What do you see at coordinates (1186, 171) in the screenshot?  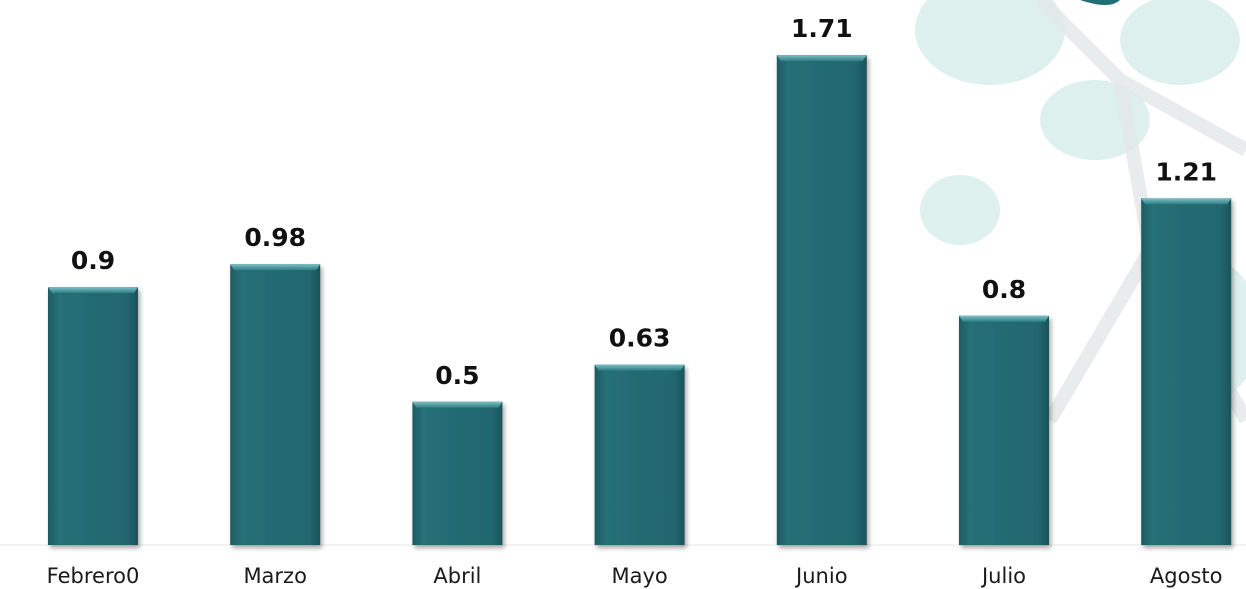 I see `value-label-agosto: 1.21` at bounding box center [1186, 171].